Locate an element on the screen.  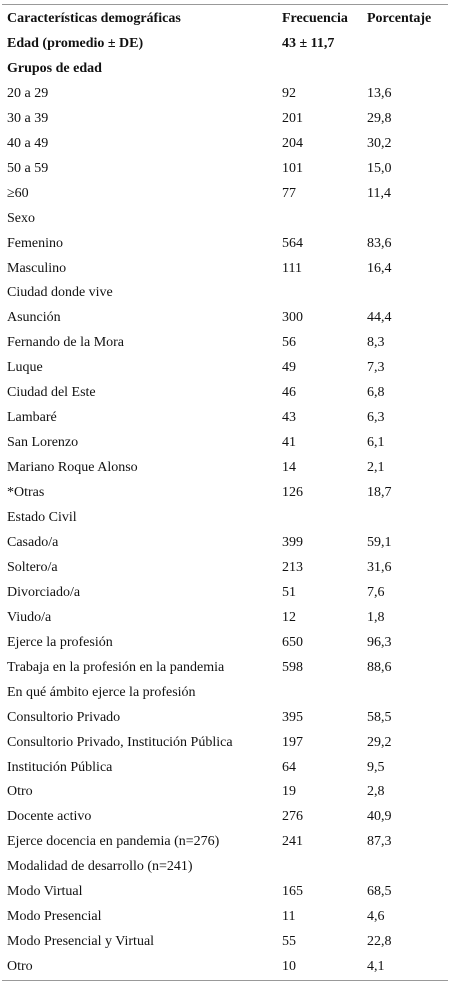
row-label: San Lorenzo is located at coordinates (43, 443).